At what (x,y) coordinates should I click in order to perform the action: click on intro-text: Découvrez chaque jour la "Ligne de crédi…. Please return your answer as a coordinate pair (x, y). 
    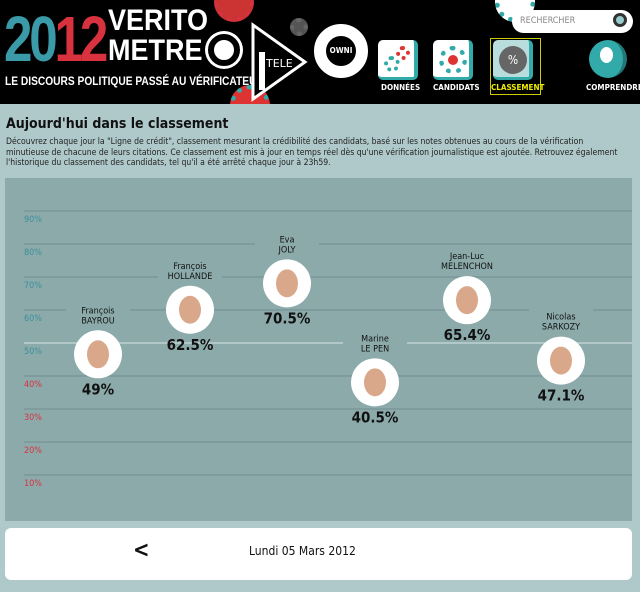
    Looking at the image, I should click on (312, 152).